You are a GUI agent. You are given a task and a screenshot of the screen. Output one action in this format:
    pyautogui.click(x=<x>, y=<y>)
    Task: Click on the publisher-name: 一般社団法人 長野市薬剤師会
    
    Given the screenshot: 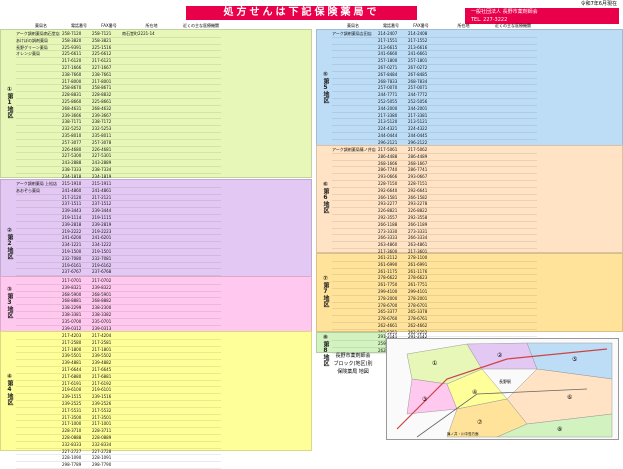 What is the action you would take?
    pyautogui.click(x=504, y=12)
    